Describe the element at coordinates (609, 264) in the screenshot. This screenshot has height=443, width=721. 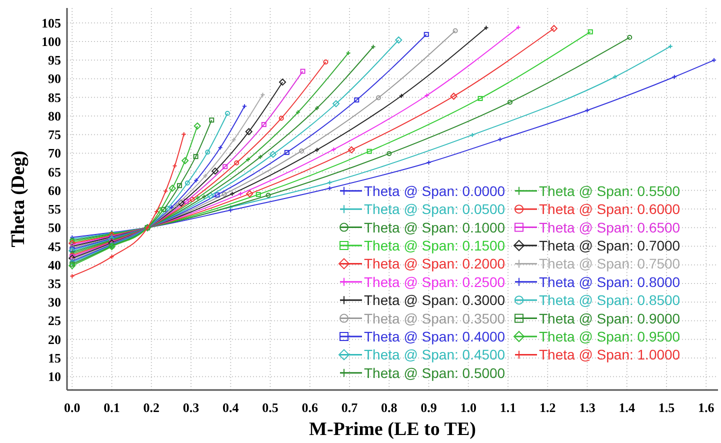
I see `legend-label: Theta @ Span: 0.7500` at that location.